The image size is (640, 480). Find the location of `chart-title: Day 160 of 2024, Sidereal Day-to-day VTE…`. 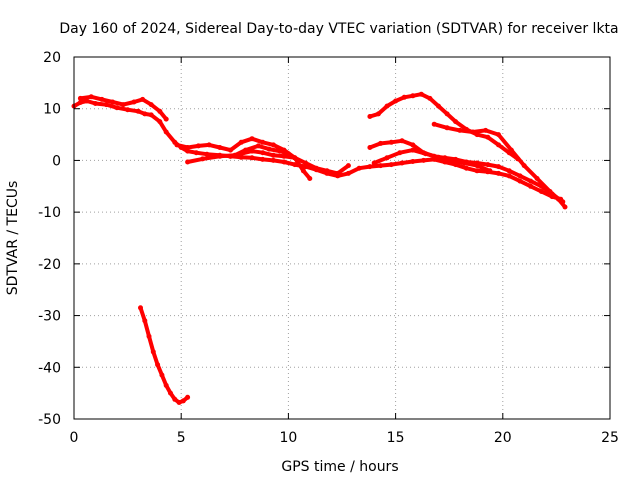

chart-title: Day 160 of 2024, Sidereal Day-to-day VTE… is located at coordinates (338, 29).